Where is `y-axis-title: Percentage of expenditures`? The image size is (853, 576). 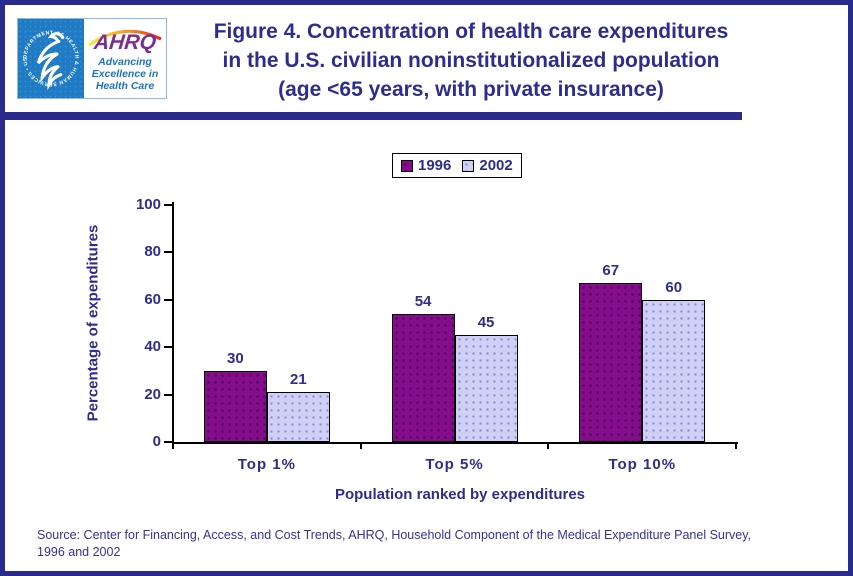
y-axis-title: Percentage of expenditures is located at coordinates (93, 323).